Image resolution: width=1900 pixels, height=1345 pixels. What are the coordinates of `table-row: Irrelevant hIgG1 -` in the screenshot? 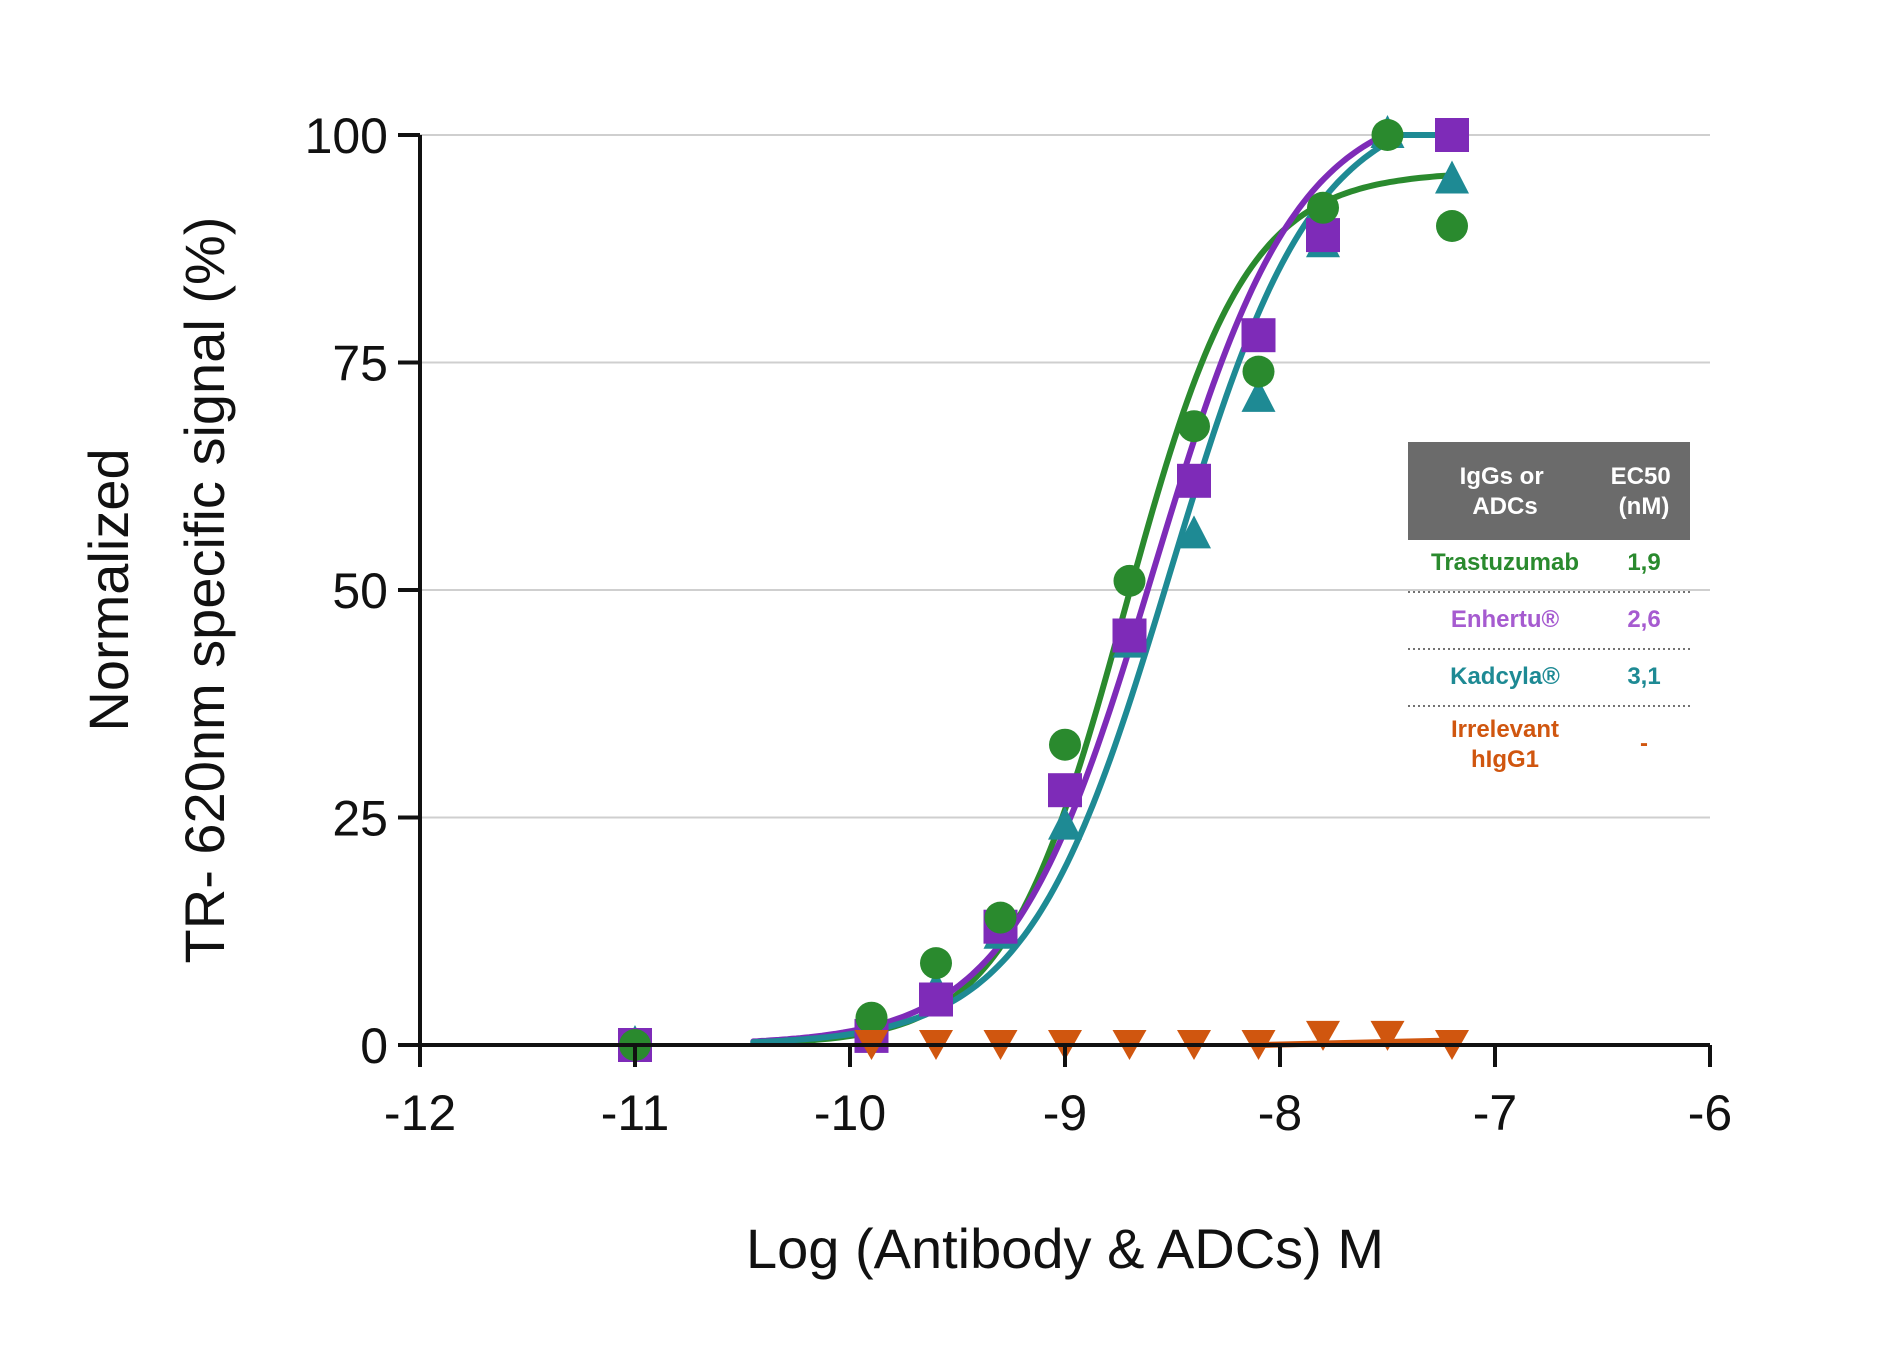 It's located at (1549, 744).